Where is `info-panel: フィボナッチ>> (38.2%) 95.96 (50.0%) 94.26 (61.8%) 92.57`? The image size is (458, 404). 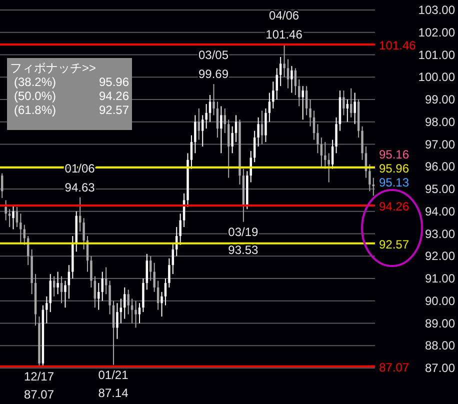 info-panel: フィボナッチ>> (38.2%) 95.96 (50.0%) 94.26 (61.8%) 92.57 is located at coordinates (69, 94).